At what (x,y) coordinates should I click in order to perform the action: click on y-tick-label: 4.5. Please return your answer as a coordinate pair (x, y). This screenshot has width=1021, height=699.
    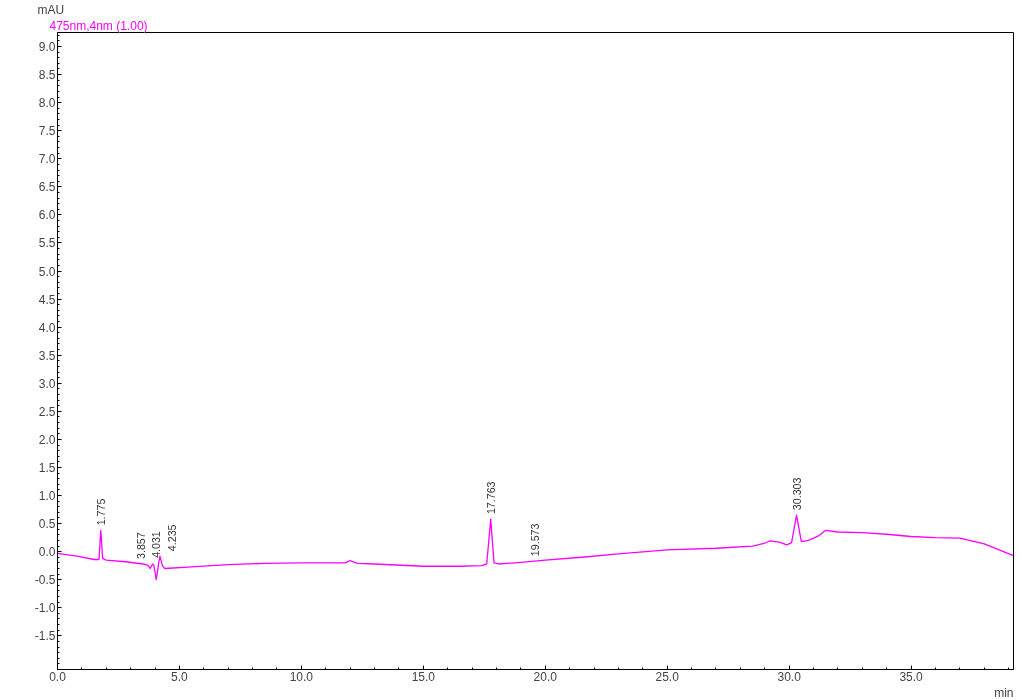
    Looking at the image, I should click on (47, 299).